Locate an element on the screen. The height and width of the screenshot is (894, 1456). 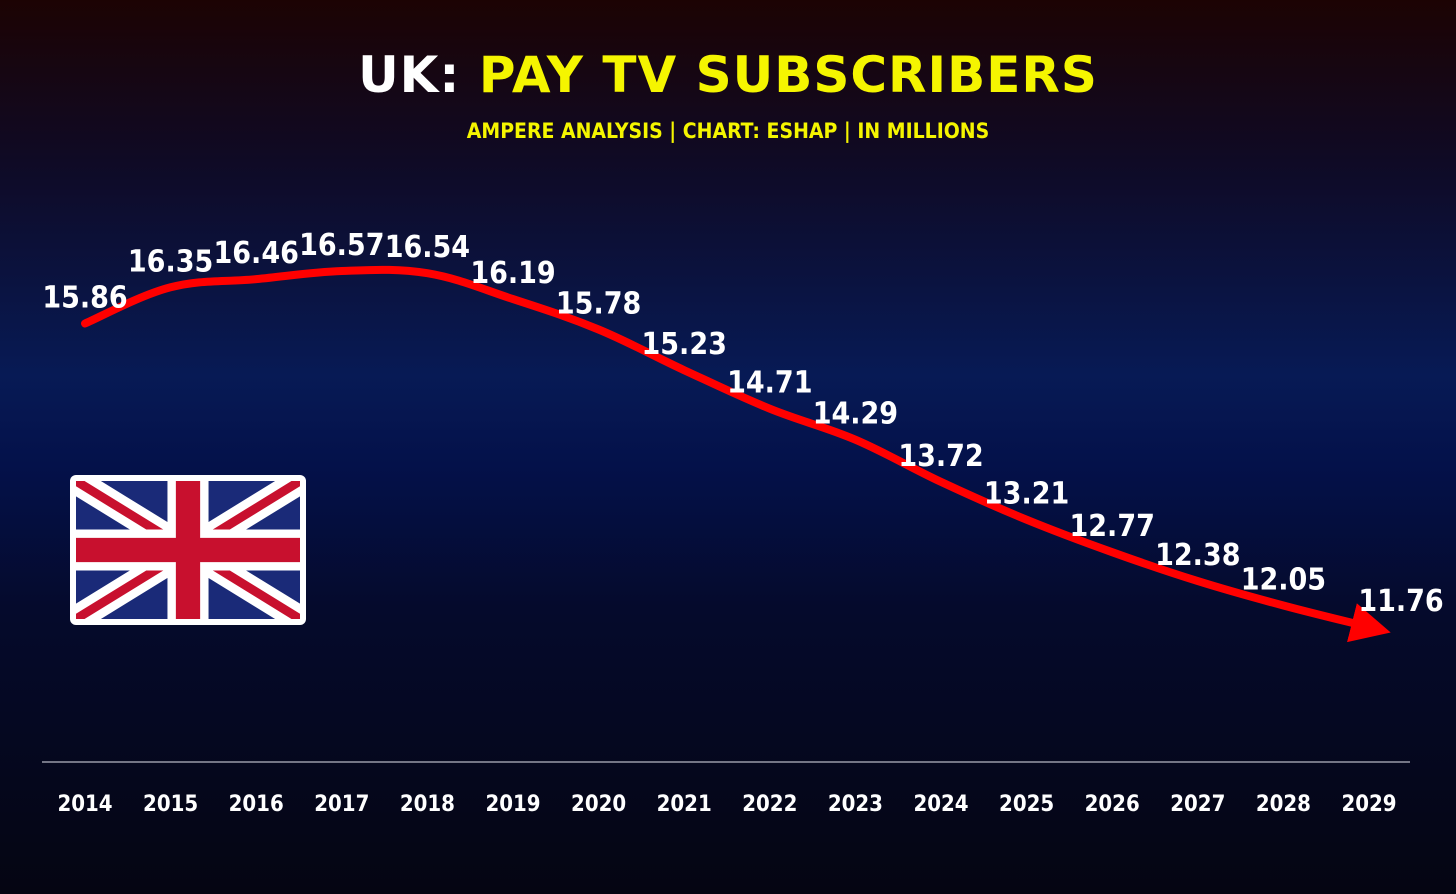
x-tick-label: 2024 is located at coordinates (940, 804).